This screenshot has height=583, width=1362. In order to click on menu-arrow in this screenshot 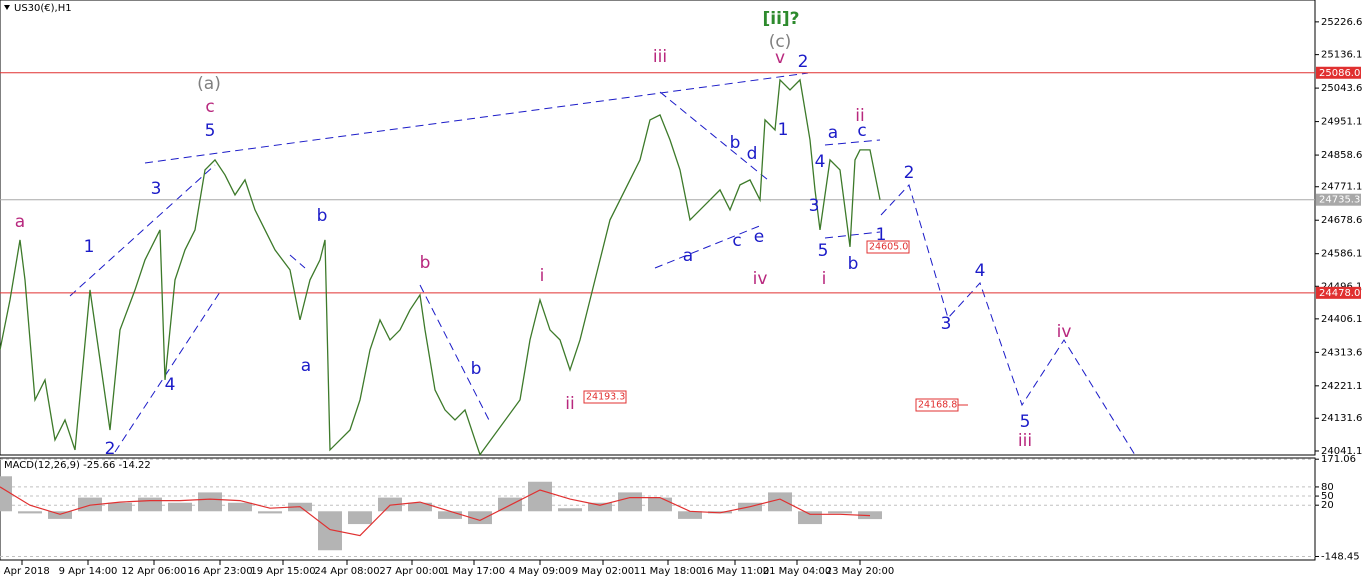, I will do `click(7, 7)`.